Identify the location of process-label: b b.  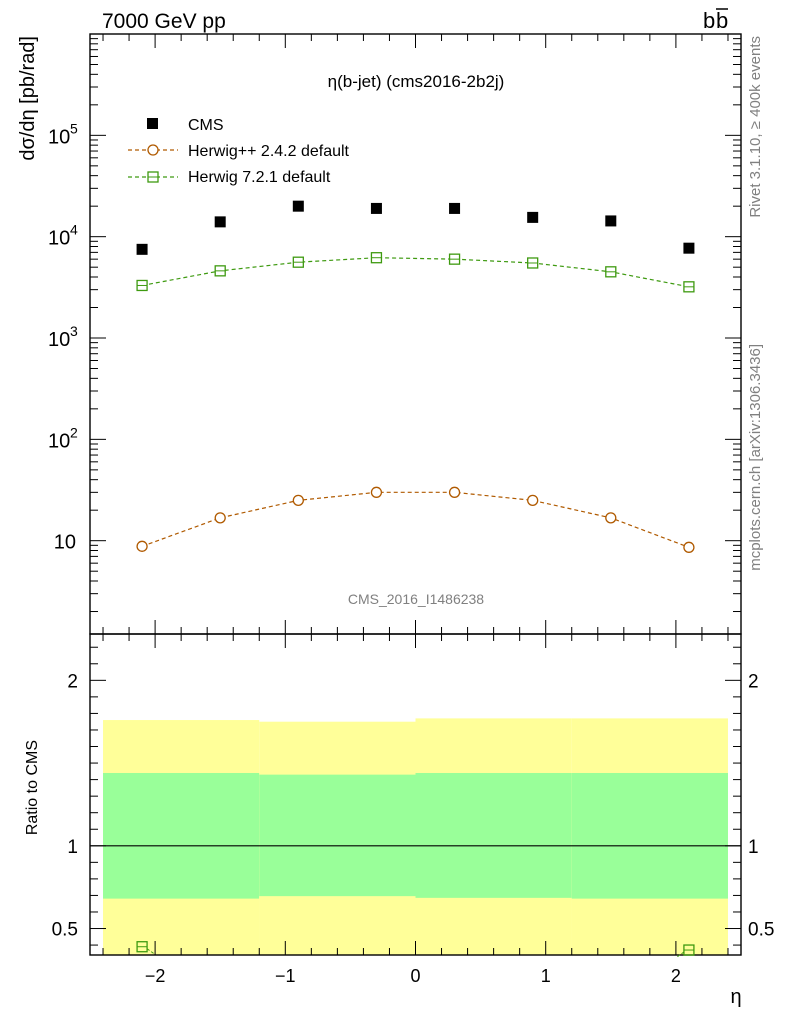
(715, 20).